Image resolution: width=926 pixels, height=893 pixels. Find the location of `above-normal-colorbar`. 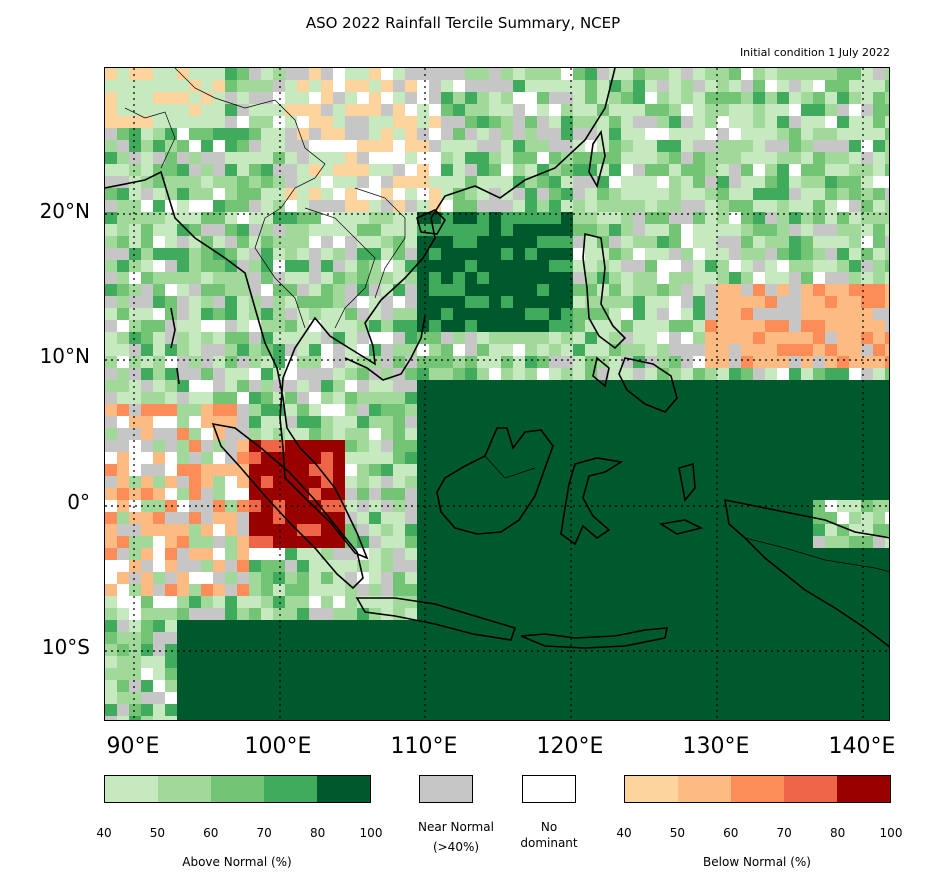

above-normal-colorbar is located at coordinates (237, 789).